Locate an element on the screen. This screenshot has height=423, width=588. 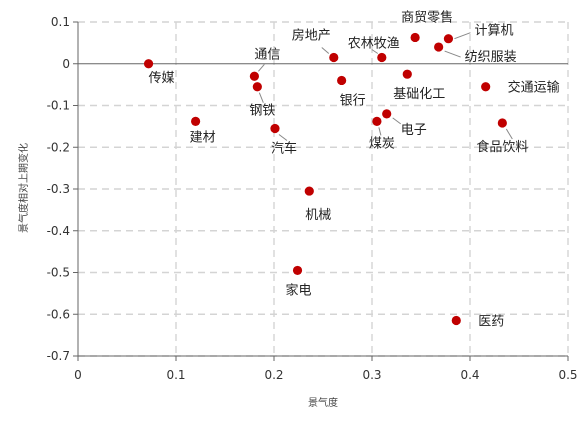
y-tick-label: -0.2 is located at coordinates (58, 147).